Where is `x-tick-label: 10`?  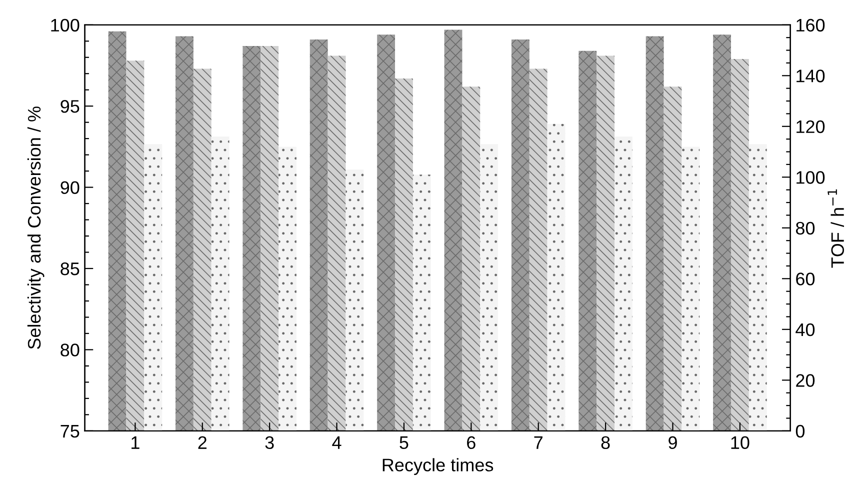 x-tick-label: 10 is located at coordinates (740, 443).